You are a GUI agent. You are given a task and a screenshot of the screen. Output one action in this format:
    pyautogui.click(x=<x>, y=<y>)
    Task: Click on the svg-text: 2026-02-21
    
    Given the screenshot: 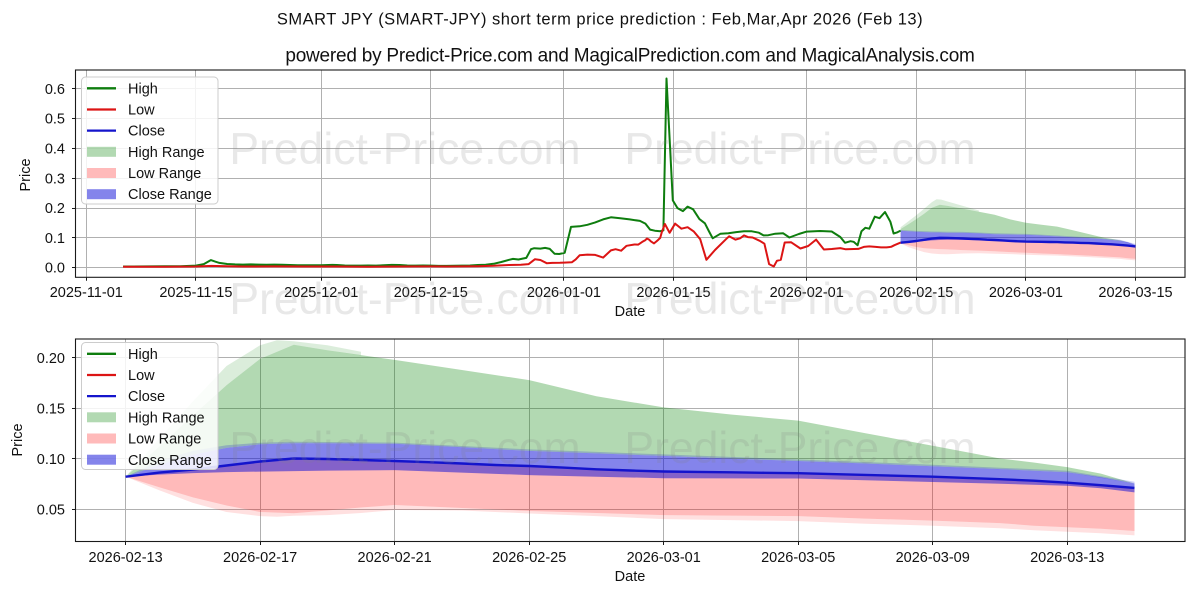 What is the action you would take?
    pyautogui.click(x=395, y=558)
    